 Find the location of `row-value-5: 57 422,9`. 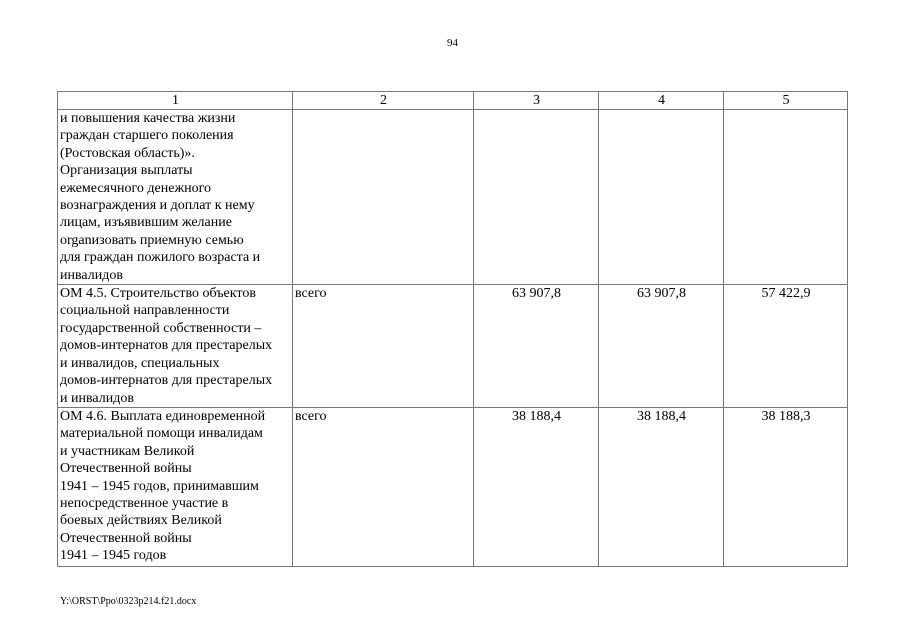

row-value-5: 57 422,9 is located at coordinates (785, 346).